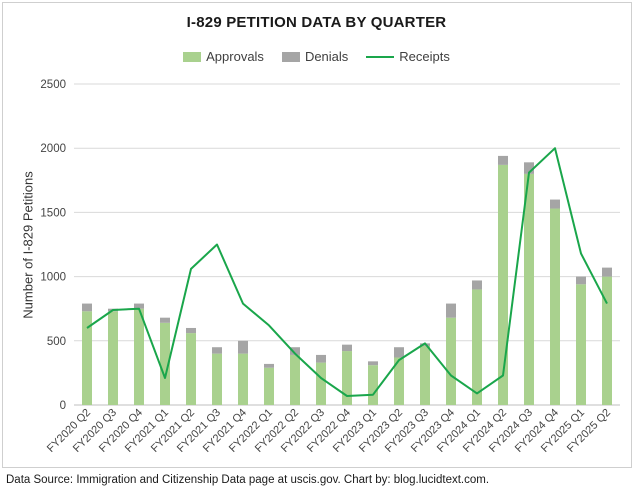 This screenshot has width=637, height=490. Describe the element at coordinates (53, 149) in the screenshot. I see `y-tick-label-2000: 2000` at that location.